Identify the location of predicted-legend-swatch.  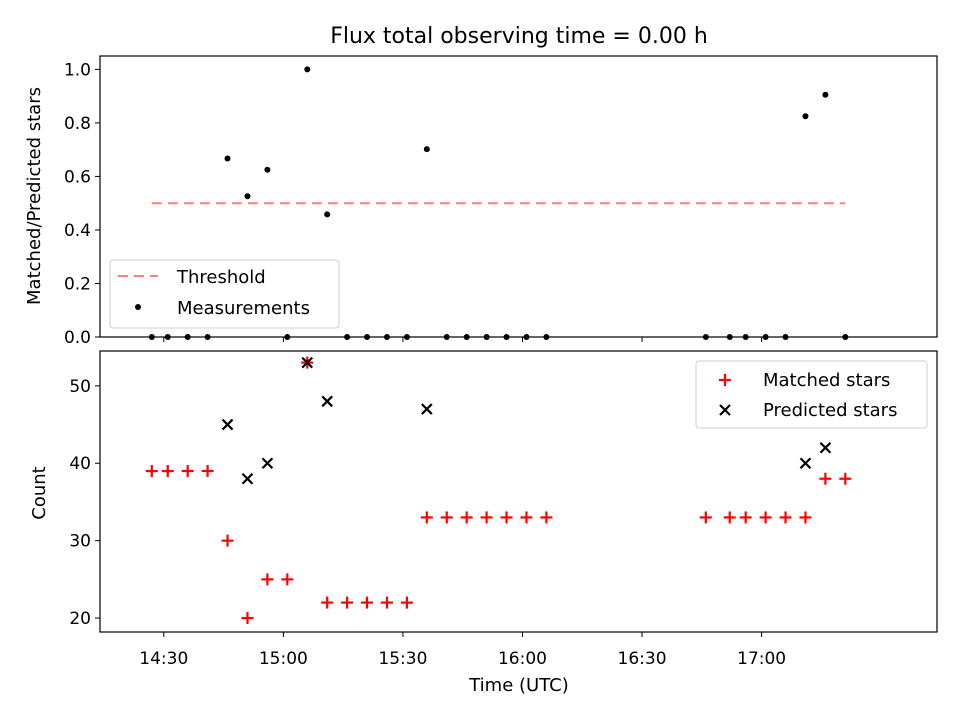
(725, 410).